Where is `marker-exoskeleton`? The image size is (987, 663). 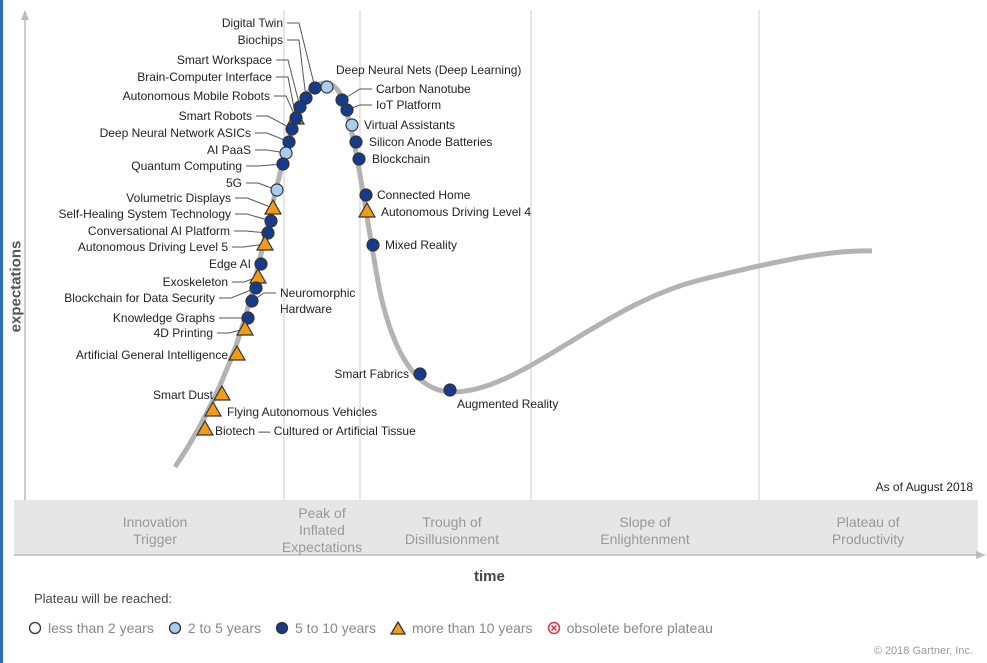 marker-exoskeleton is located at coordinates (258, 275).